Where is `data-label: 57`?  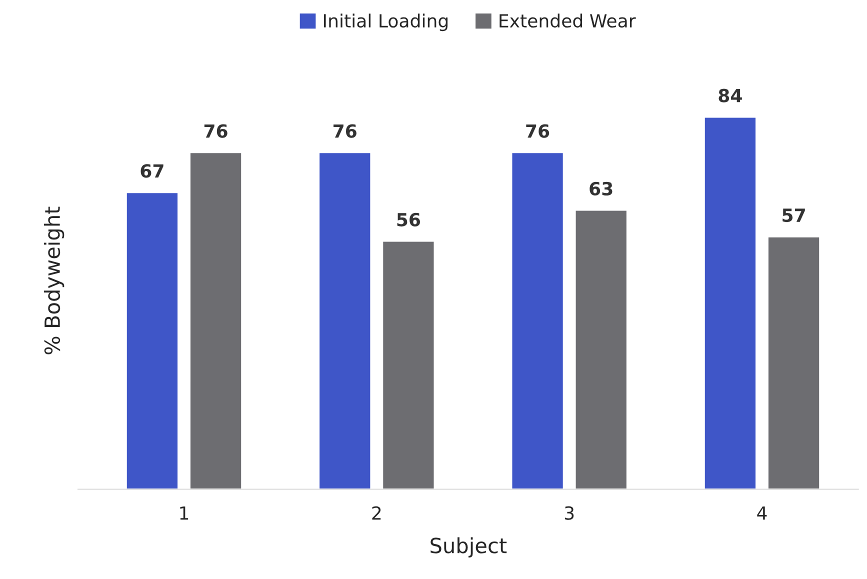
data-label: 57 is located at coordinates (793, 215).